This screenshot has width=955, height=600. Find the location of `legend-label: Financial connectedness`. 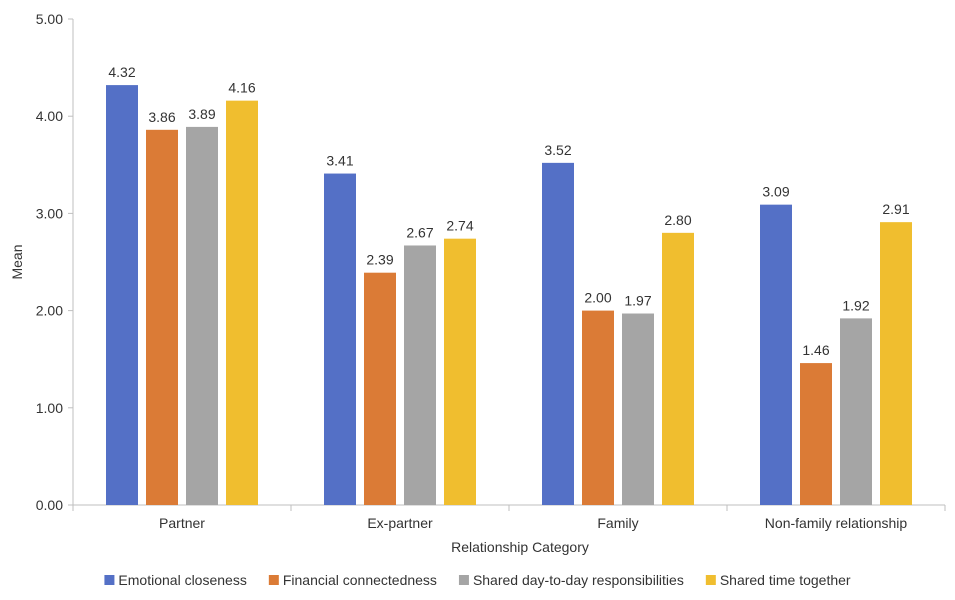

legend-label: Financial connectedness is located at coordinates (360, 580).